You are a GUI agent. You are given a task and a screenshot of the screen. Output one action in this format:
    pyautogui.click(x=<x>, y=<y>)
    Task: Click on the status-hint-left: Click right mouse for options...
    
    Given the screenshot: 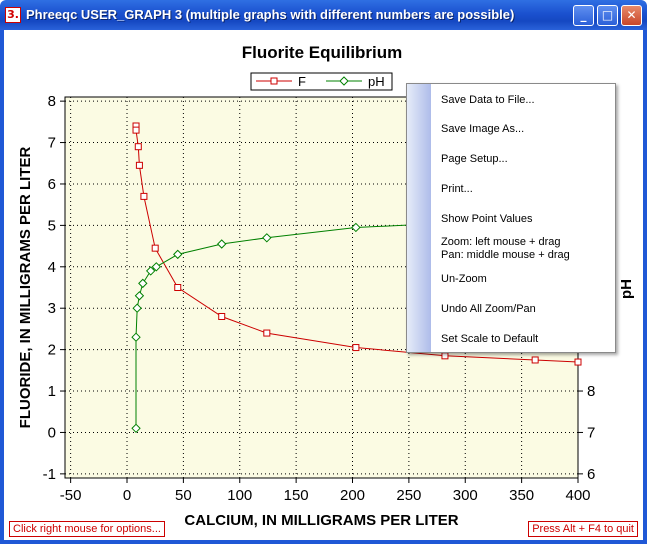 What is the action you would take?
    pyautogui.click(x=87, y=529)
    